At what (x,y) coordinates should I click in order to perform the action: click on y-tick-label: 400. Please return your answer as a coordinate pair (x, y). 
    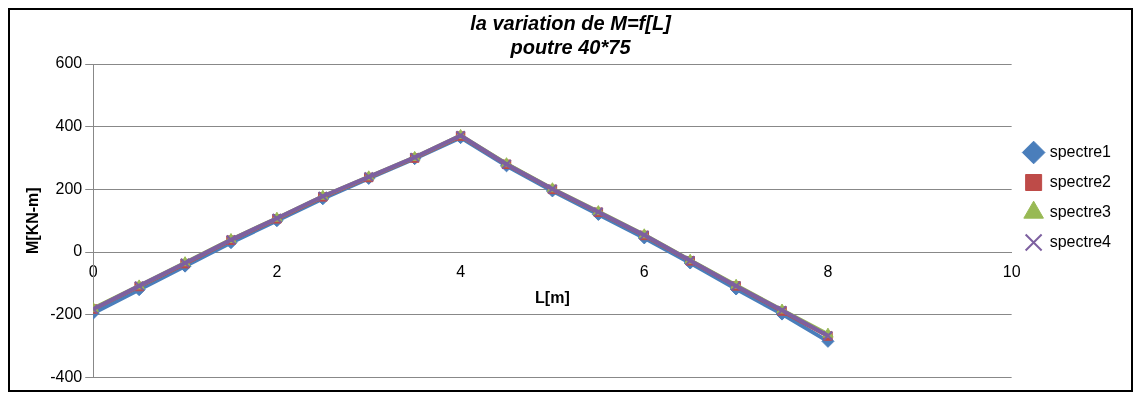
    Looking at the image, I should click on (69, 126).